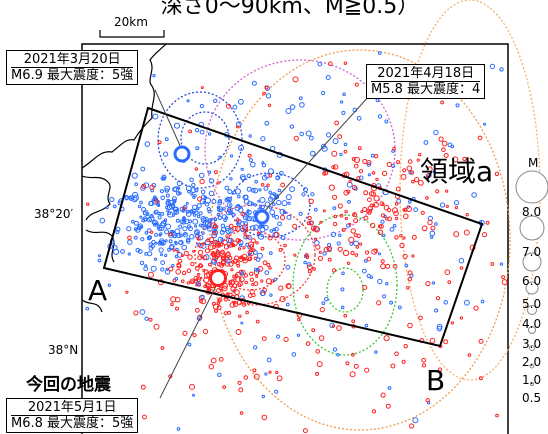 The height and width of the screenshot is (434, 548). What do you see at coordinates (132, 34) in the screenshot?
I see `scale-bar` at bounding box center [132, 34].